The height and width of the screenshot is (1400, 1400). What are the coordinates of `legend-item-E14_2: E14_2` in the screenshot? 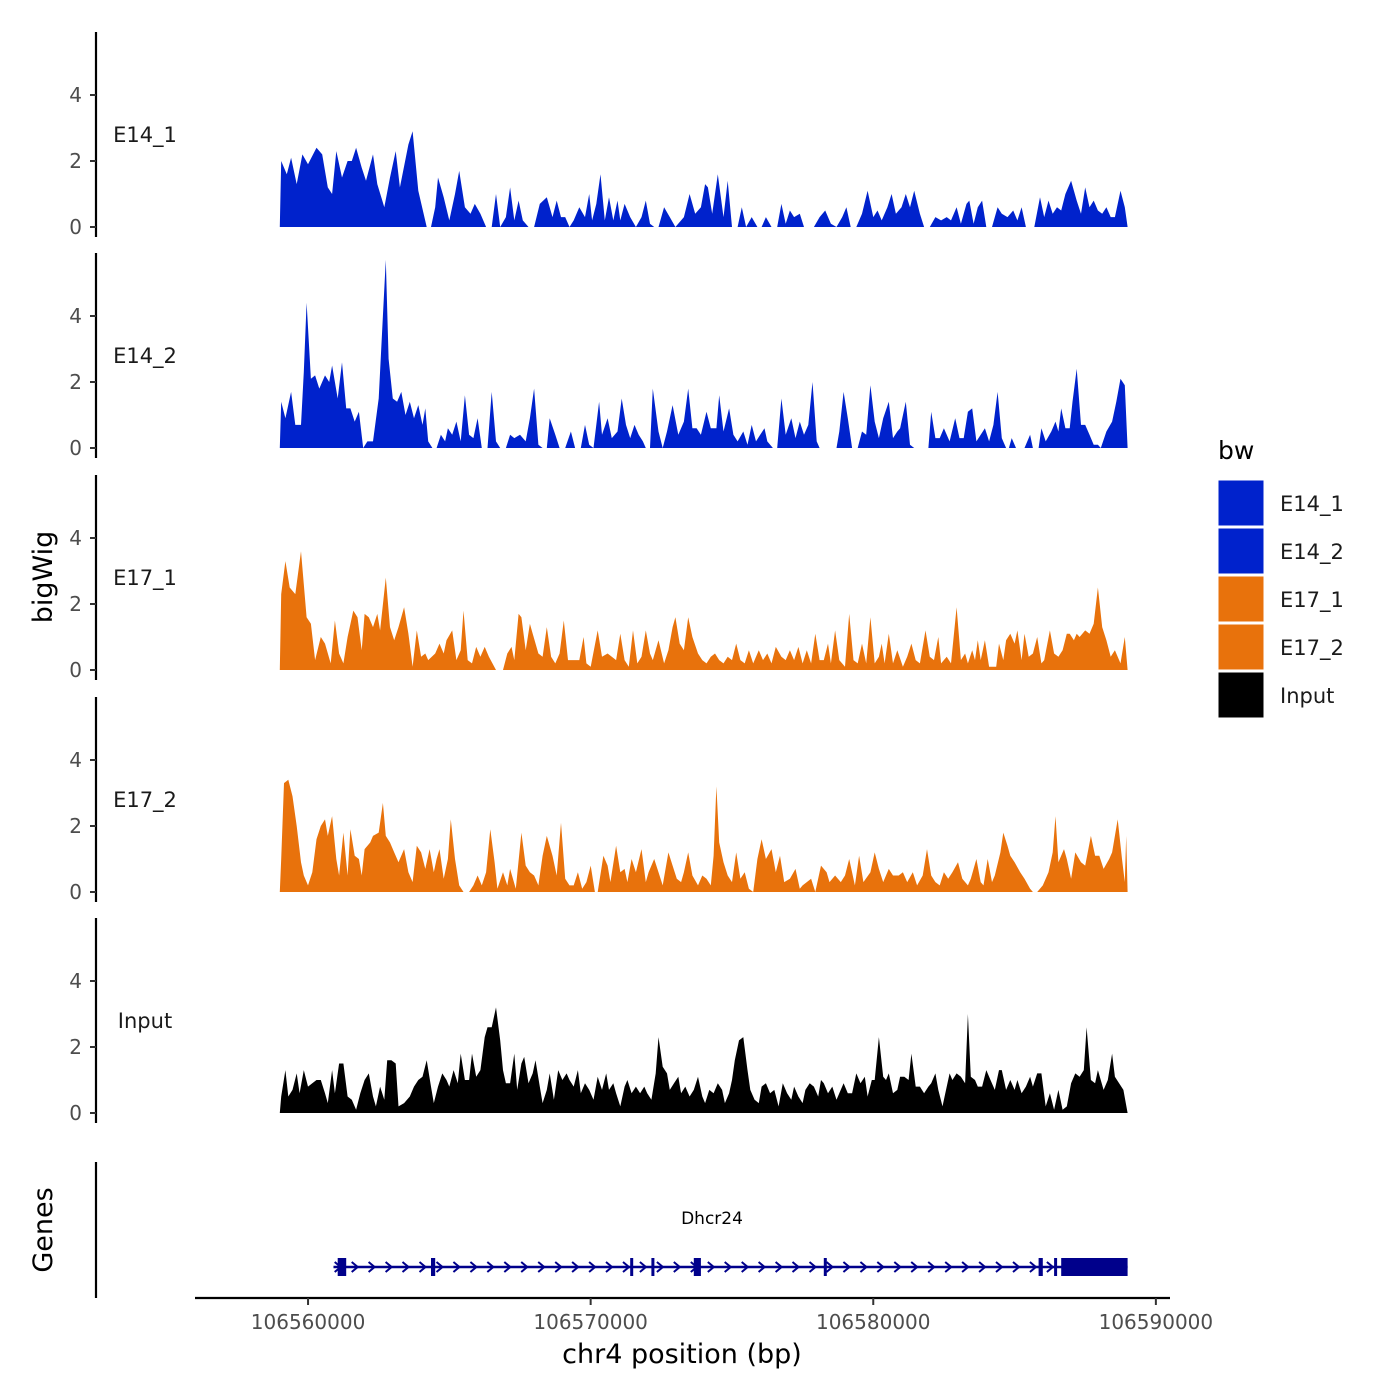 It's located at (1280, 551).